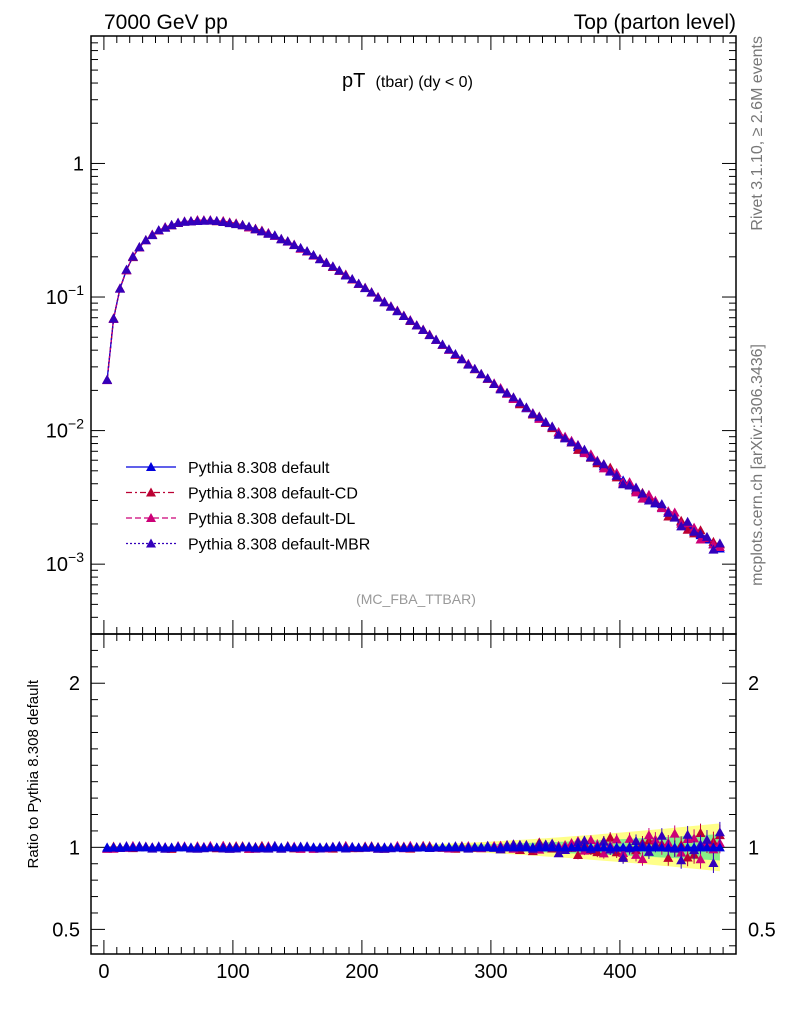 The image size is (786, 1024). Describe the element at coordinates (279, 545) in the screenshot. I see `legend-label-mbr: Pythia 8.308 default-MBR` at that location.